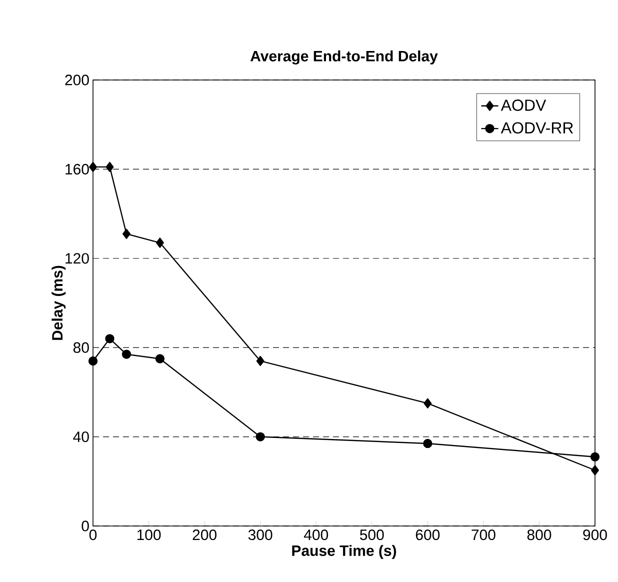  What do you see at coordinates (260, 535) in the screenshot?
I see `x-tick-label: 300` at bounding box center [260, 535].